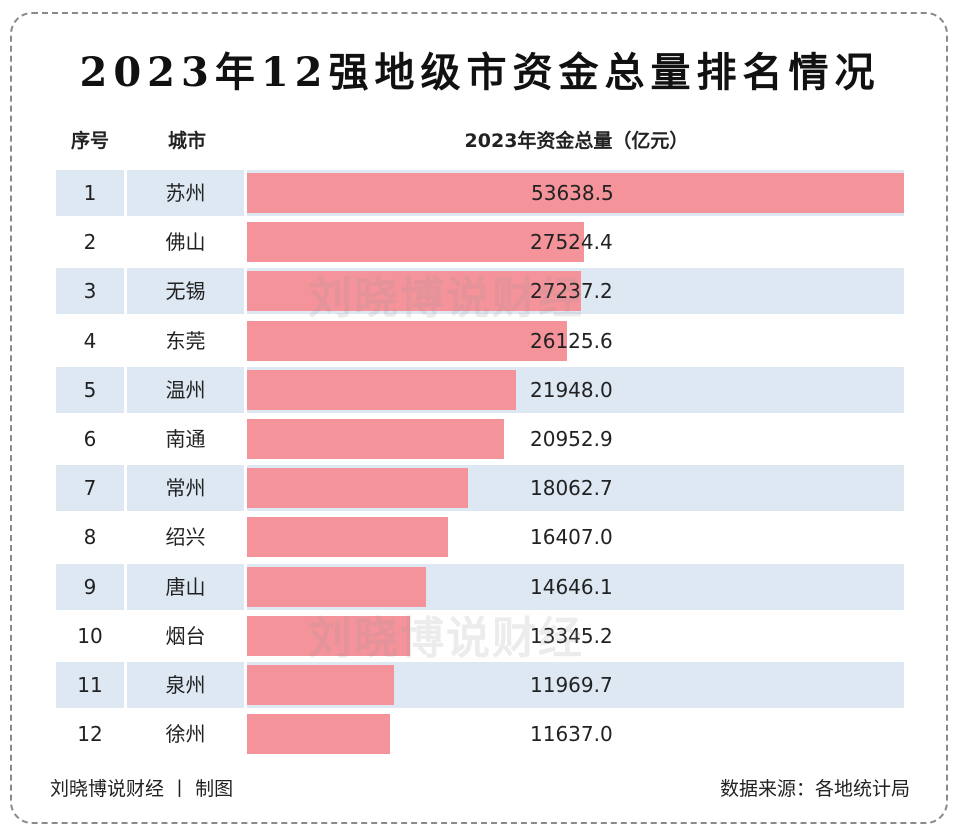  I want to click on table-row: 3 无锡 27237.2, so click(480, 291).